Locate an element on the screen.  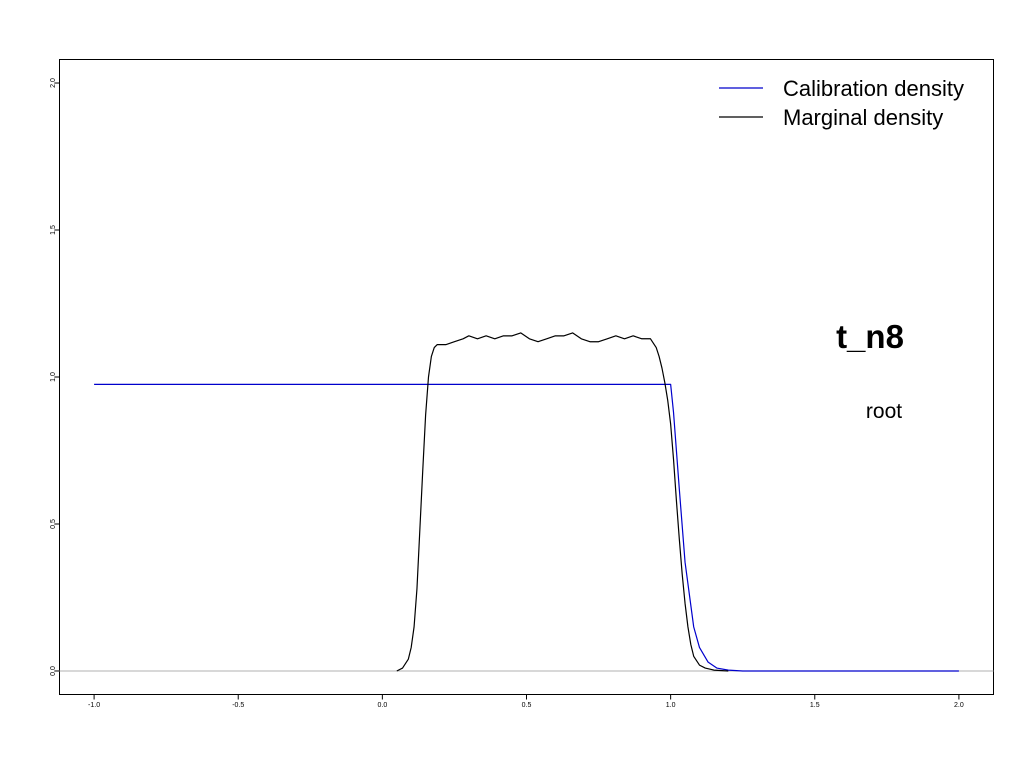
x-tick-label: 0.5 is located at coordinates (527, 705).